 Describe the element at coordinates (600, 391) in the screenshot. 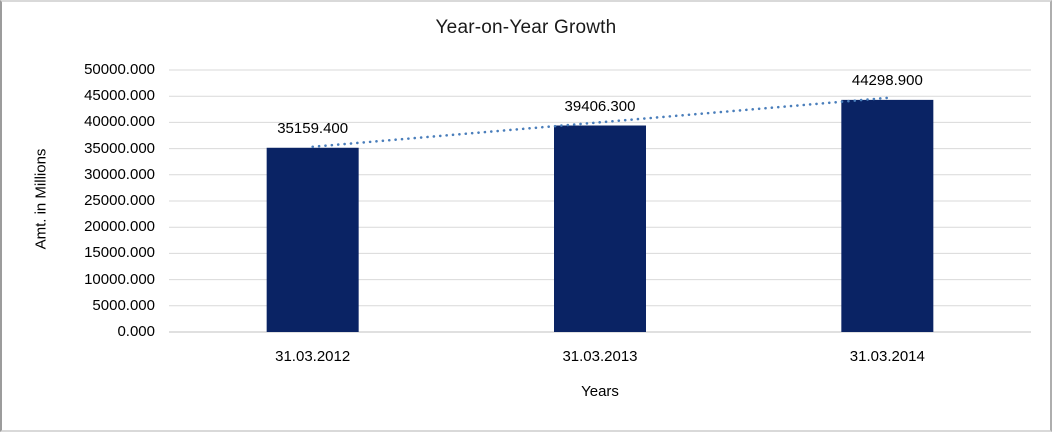

I see `x-axis-title: Years` at that location.